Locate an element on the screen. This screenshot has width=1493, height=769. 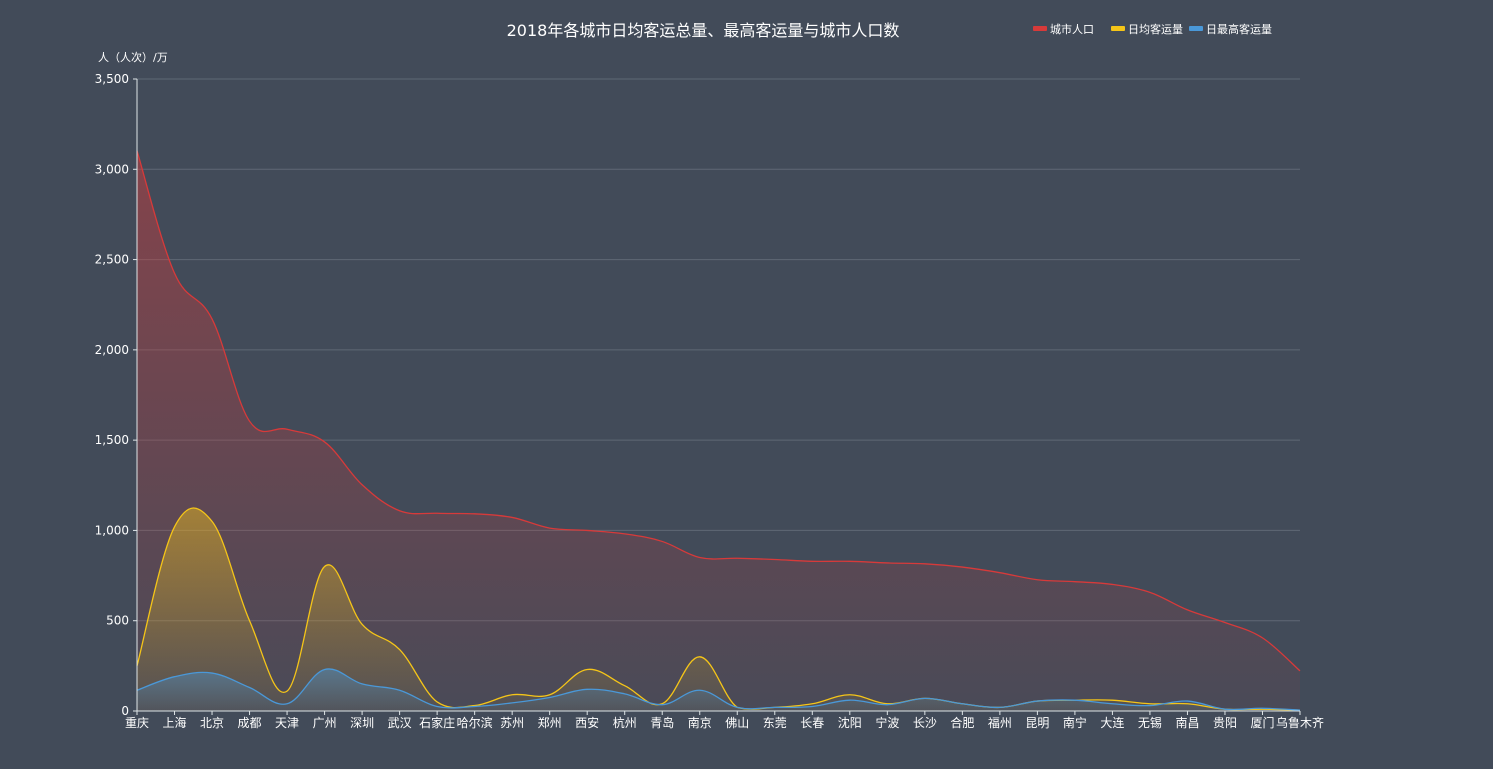
x-tick-label: 深圳 is located at coordinates (362, 723).